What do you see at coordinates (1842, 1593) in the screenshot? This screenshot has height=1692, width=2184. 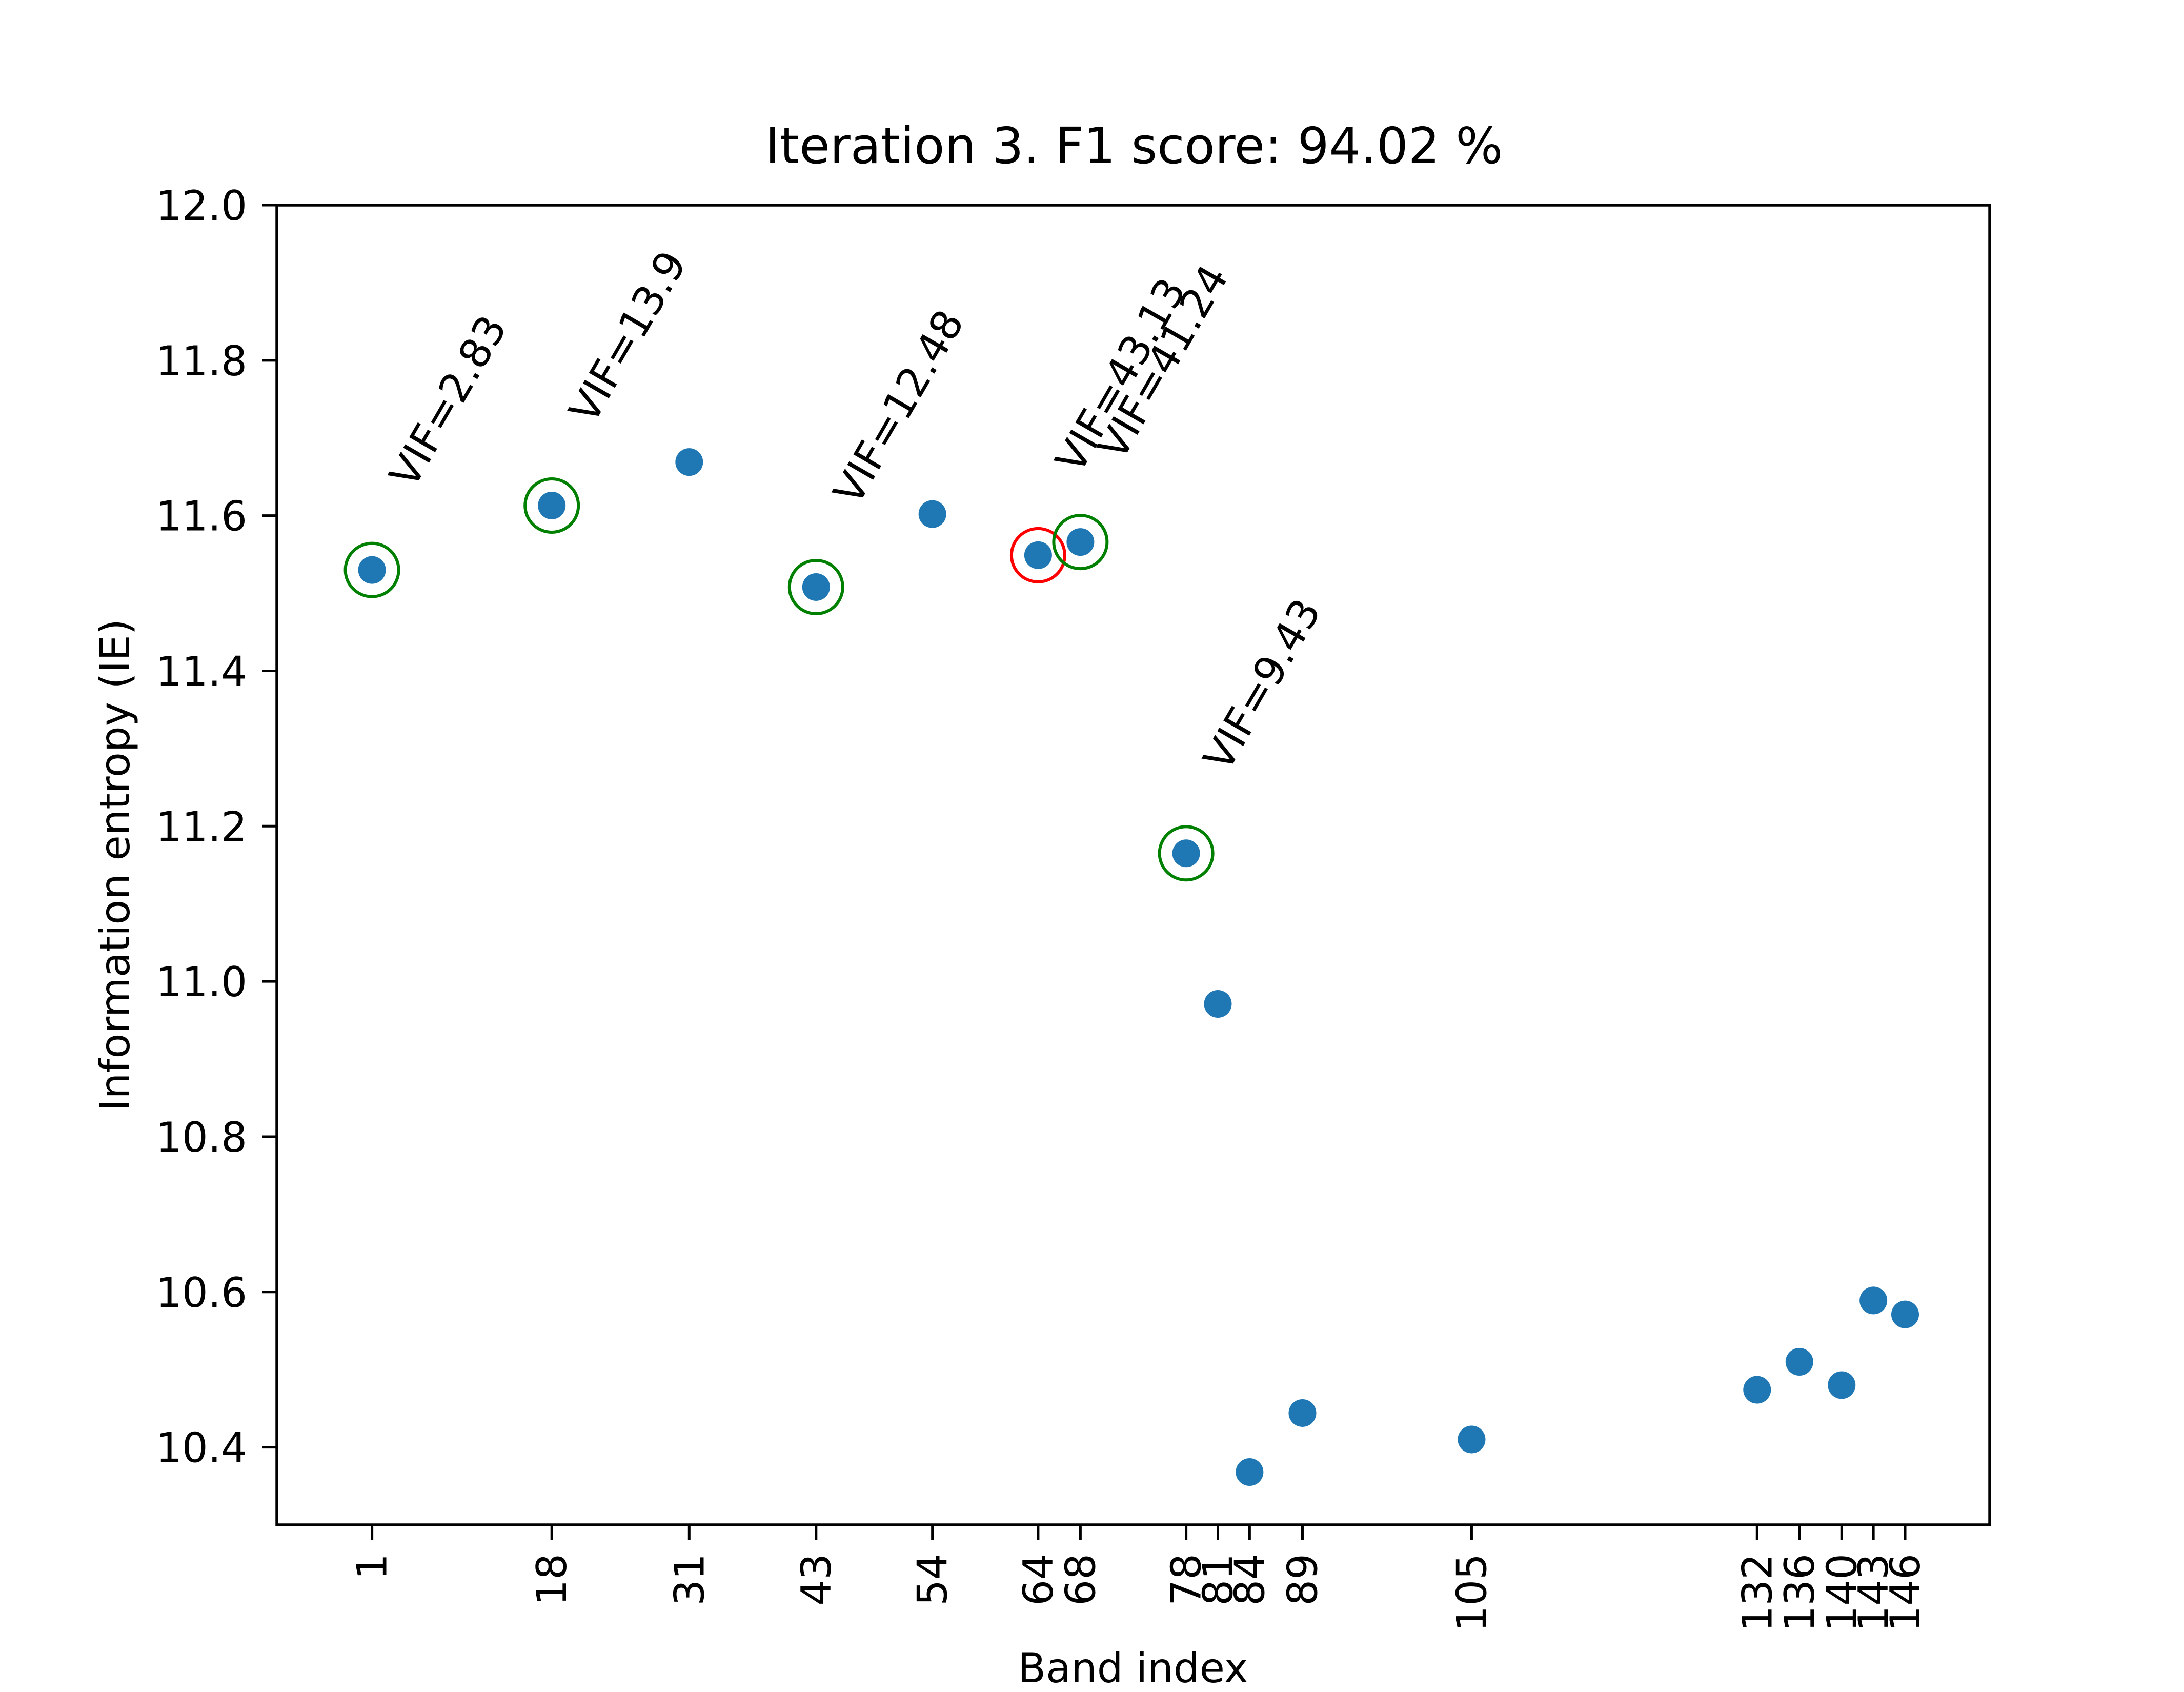 I see `x-tick-label: 140` at bounding box center [1842, 1593].